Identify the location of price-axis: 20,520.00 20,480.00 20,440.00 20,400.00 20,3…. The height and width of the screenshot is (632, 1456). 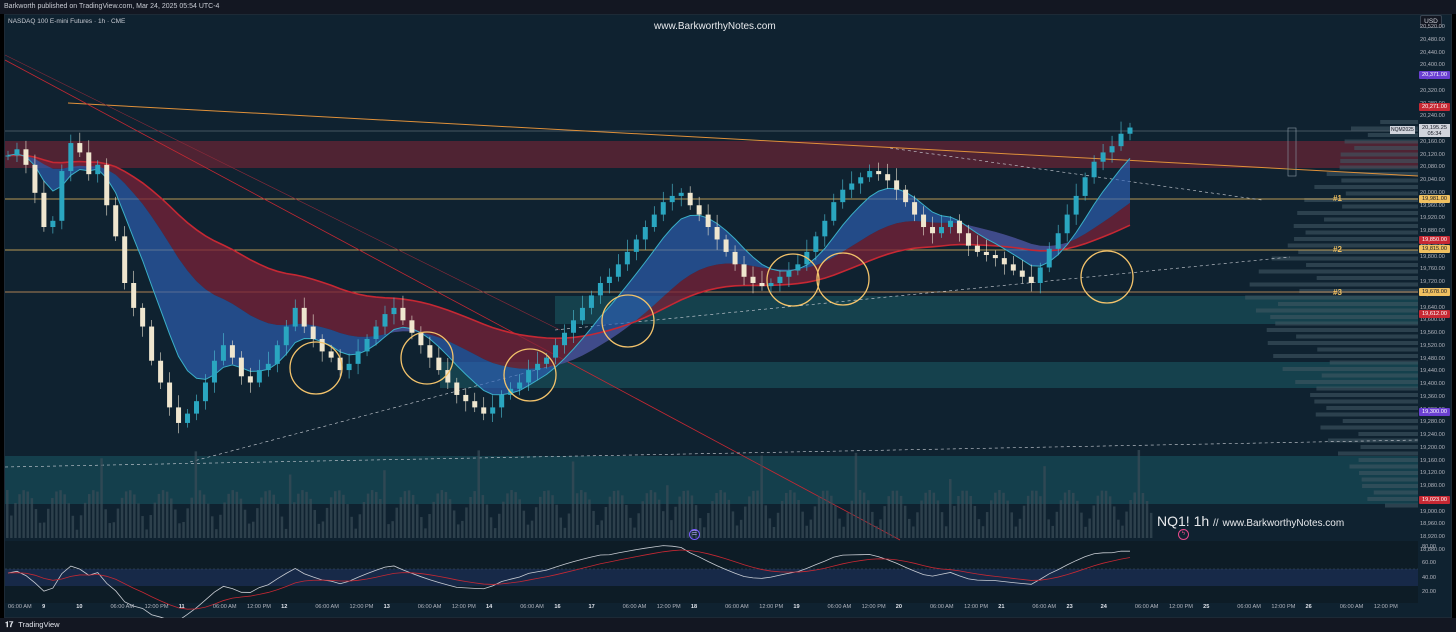
(1435, 283).